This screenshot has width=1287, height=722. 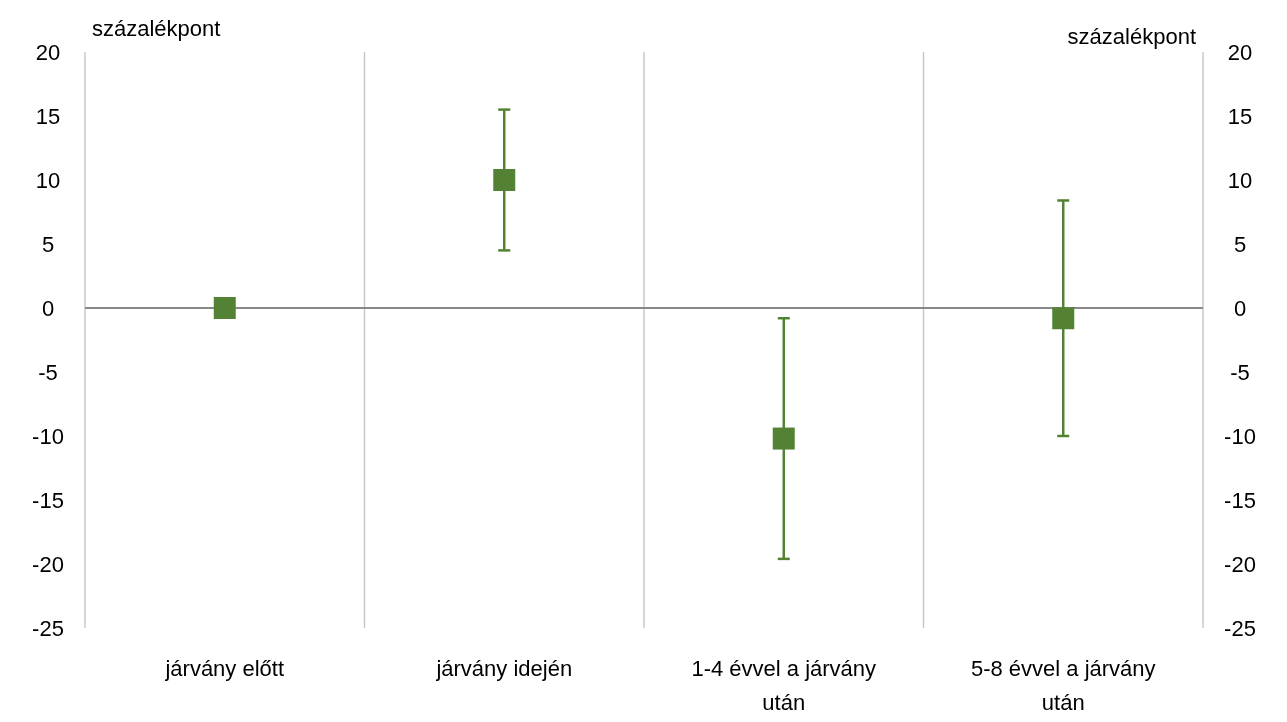 What do you see at coordinates (48, 180) in the screenshot?
I see `y-tick-label: 10` at bounding box center [48, 180].